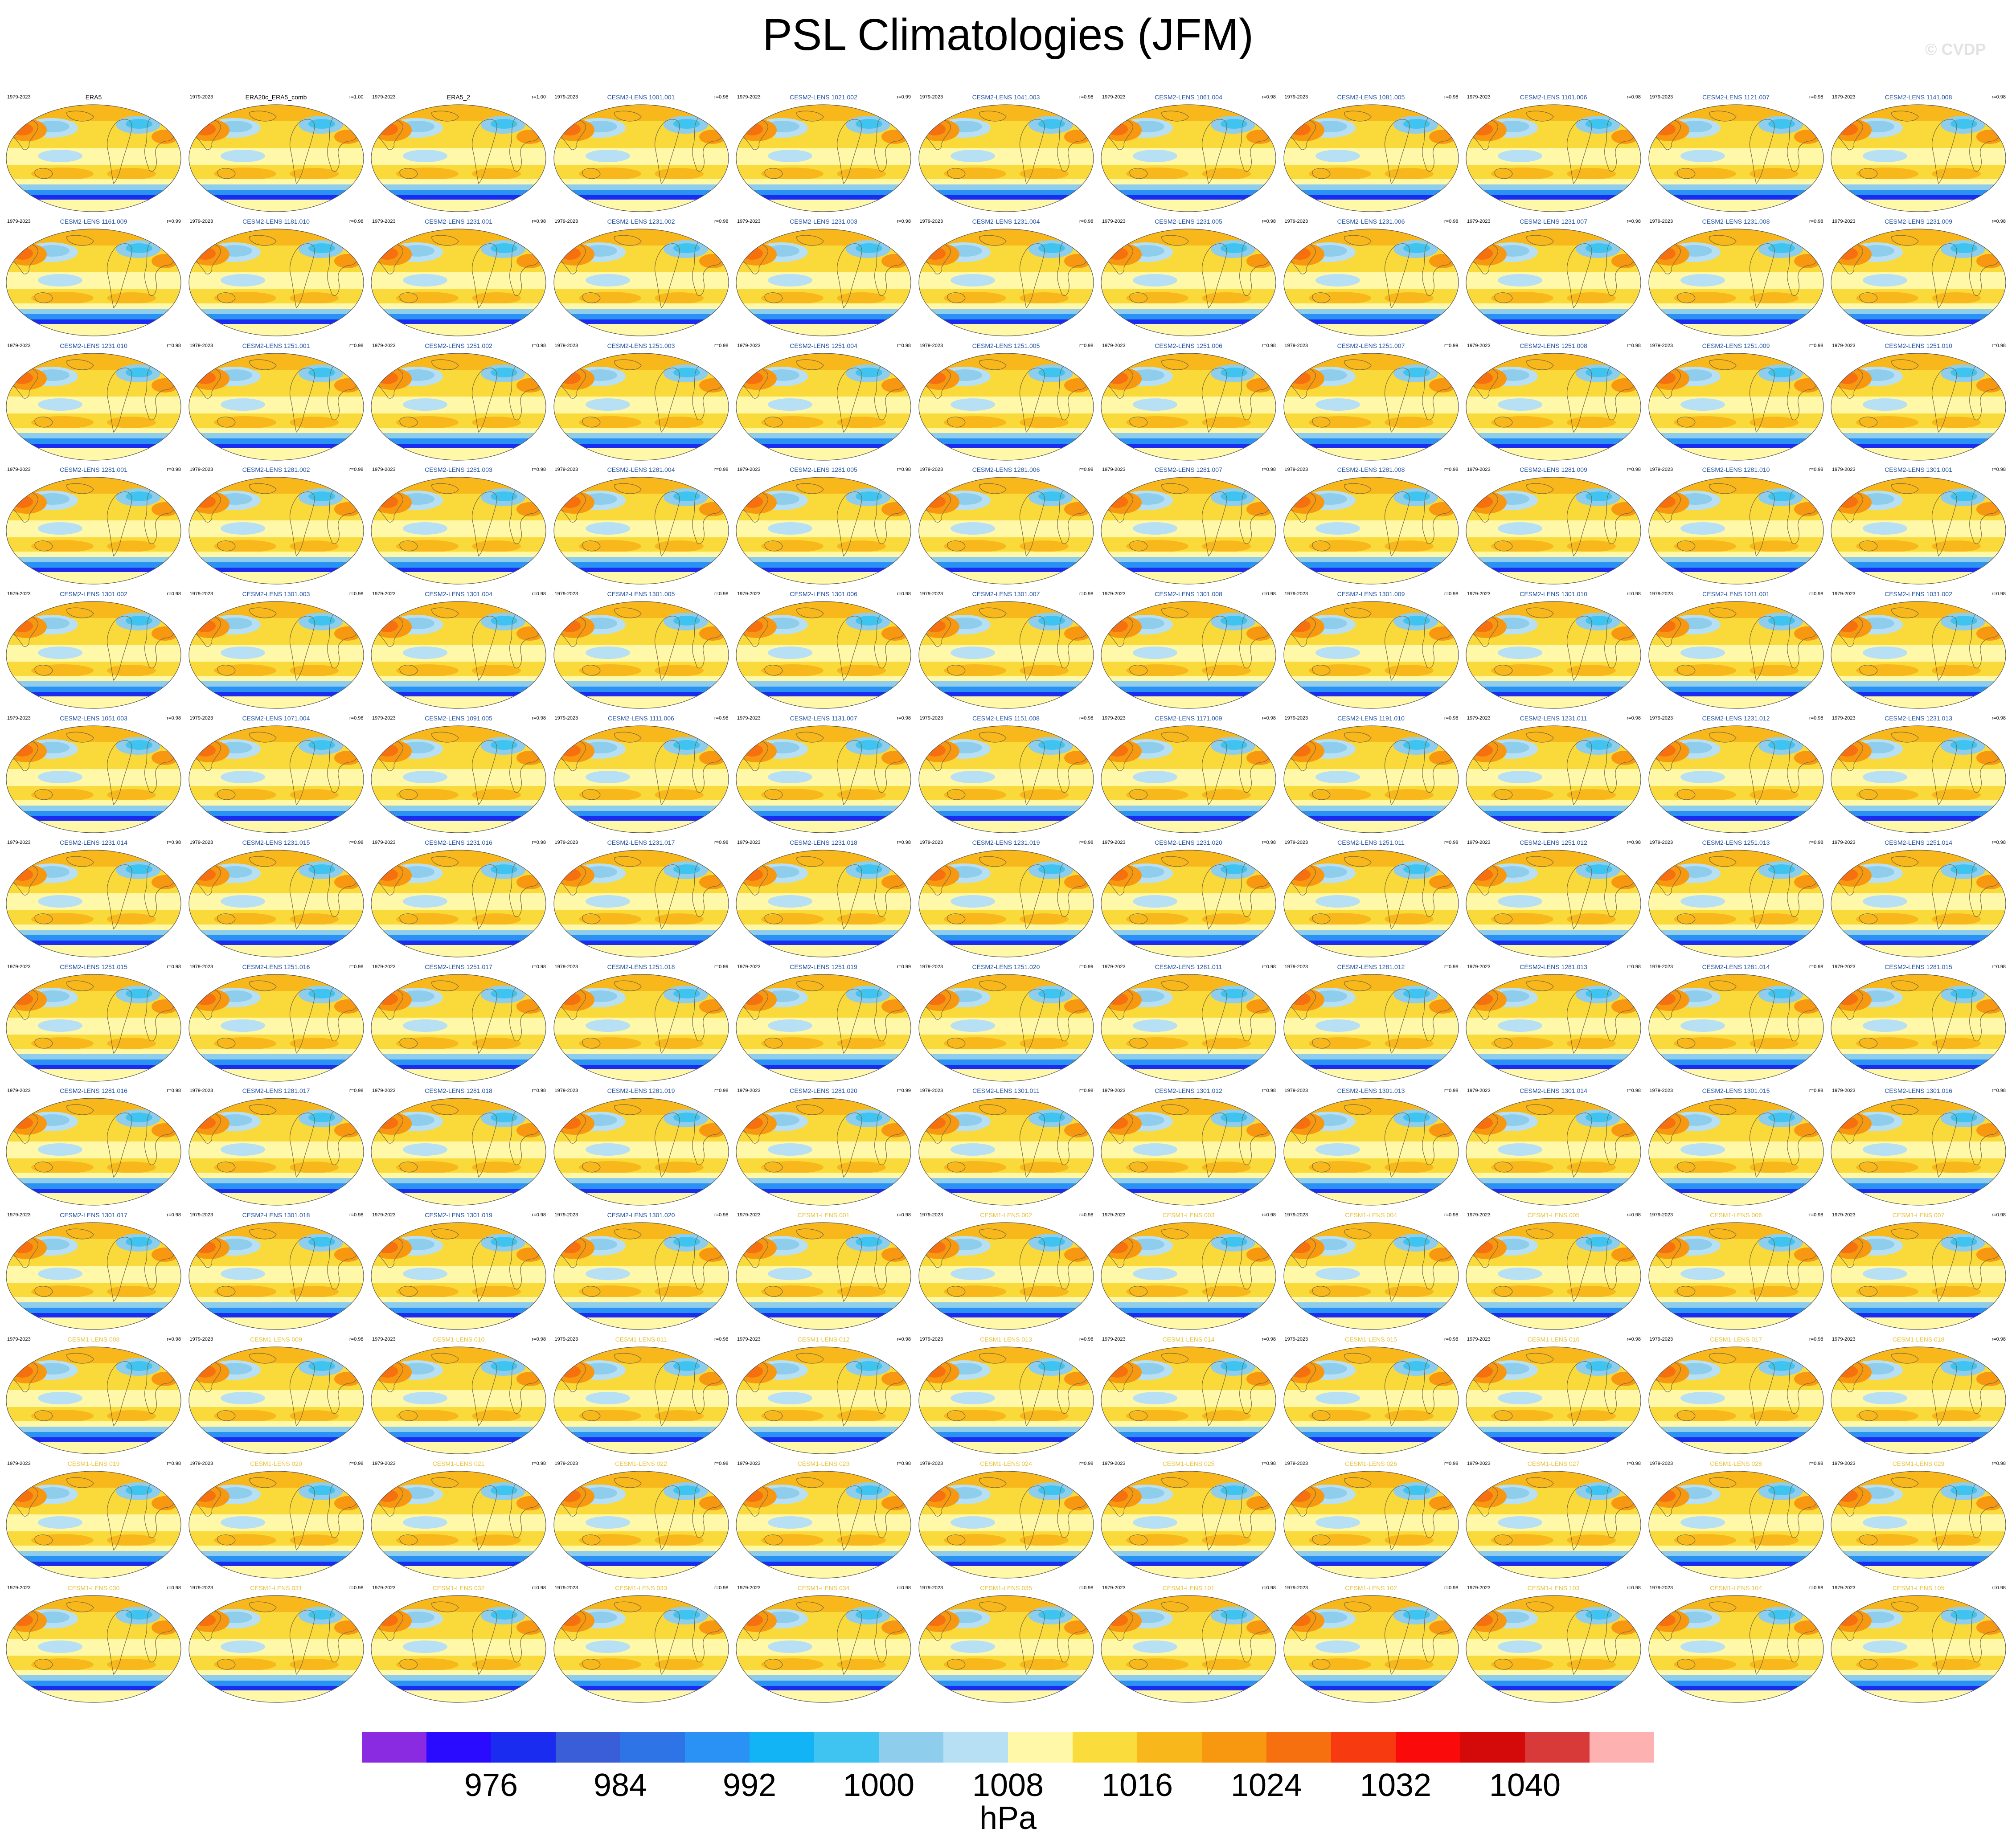 This screenshot has width=2016, height=1845. What do you see at coordinates (1736, 966) in the screenshot?
I see `panel-title: CESM2-LENS 1281.014` at bounding box center [1736, 966].